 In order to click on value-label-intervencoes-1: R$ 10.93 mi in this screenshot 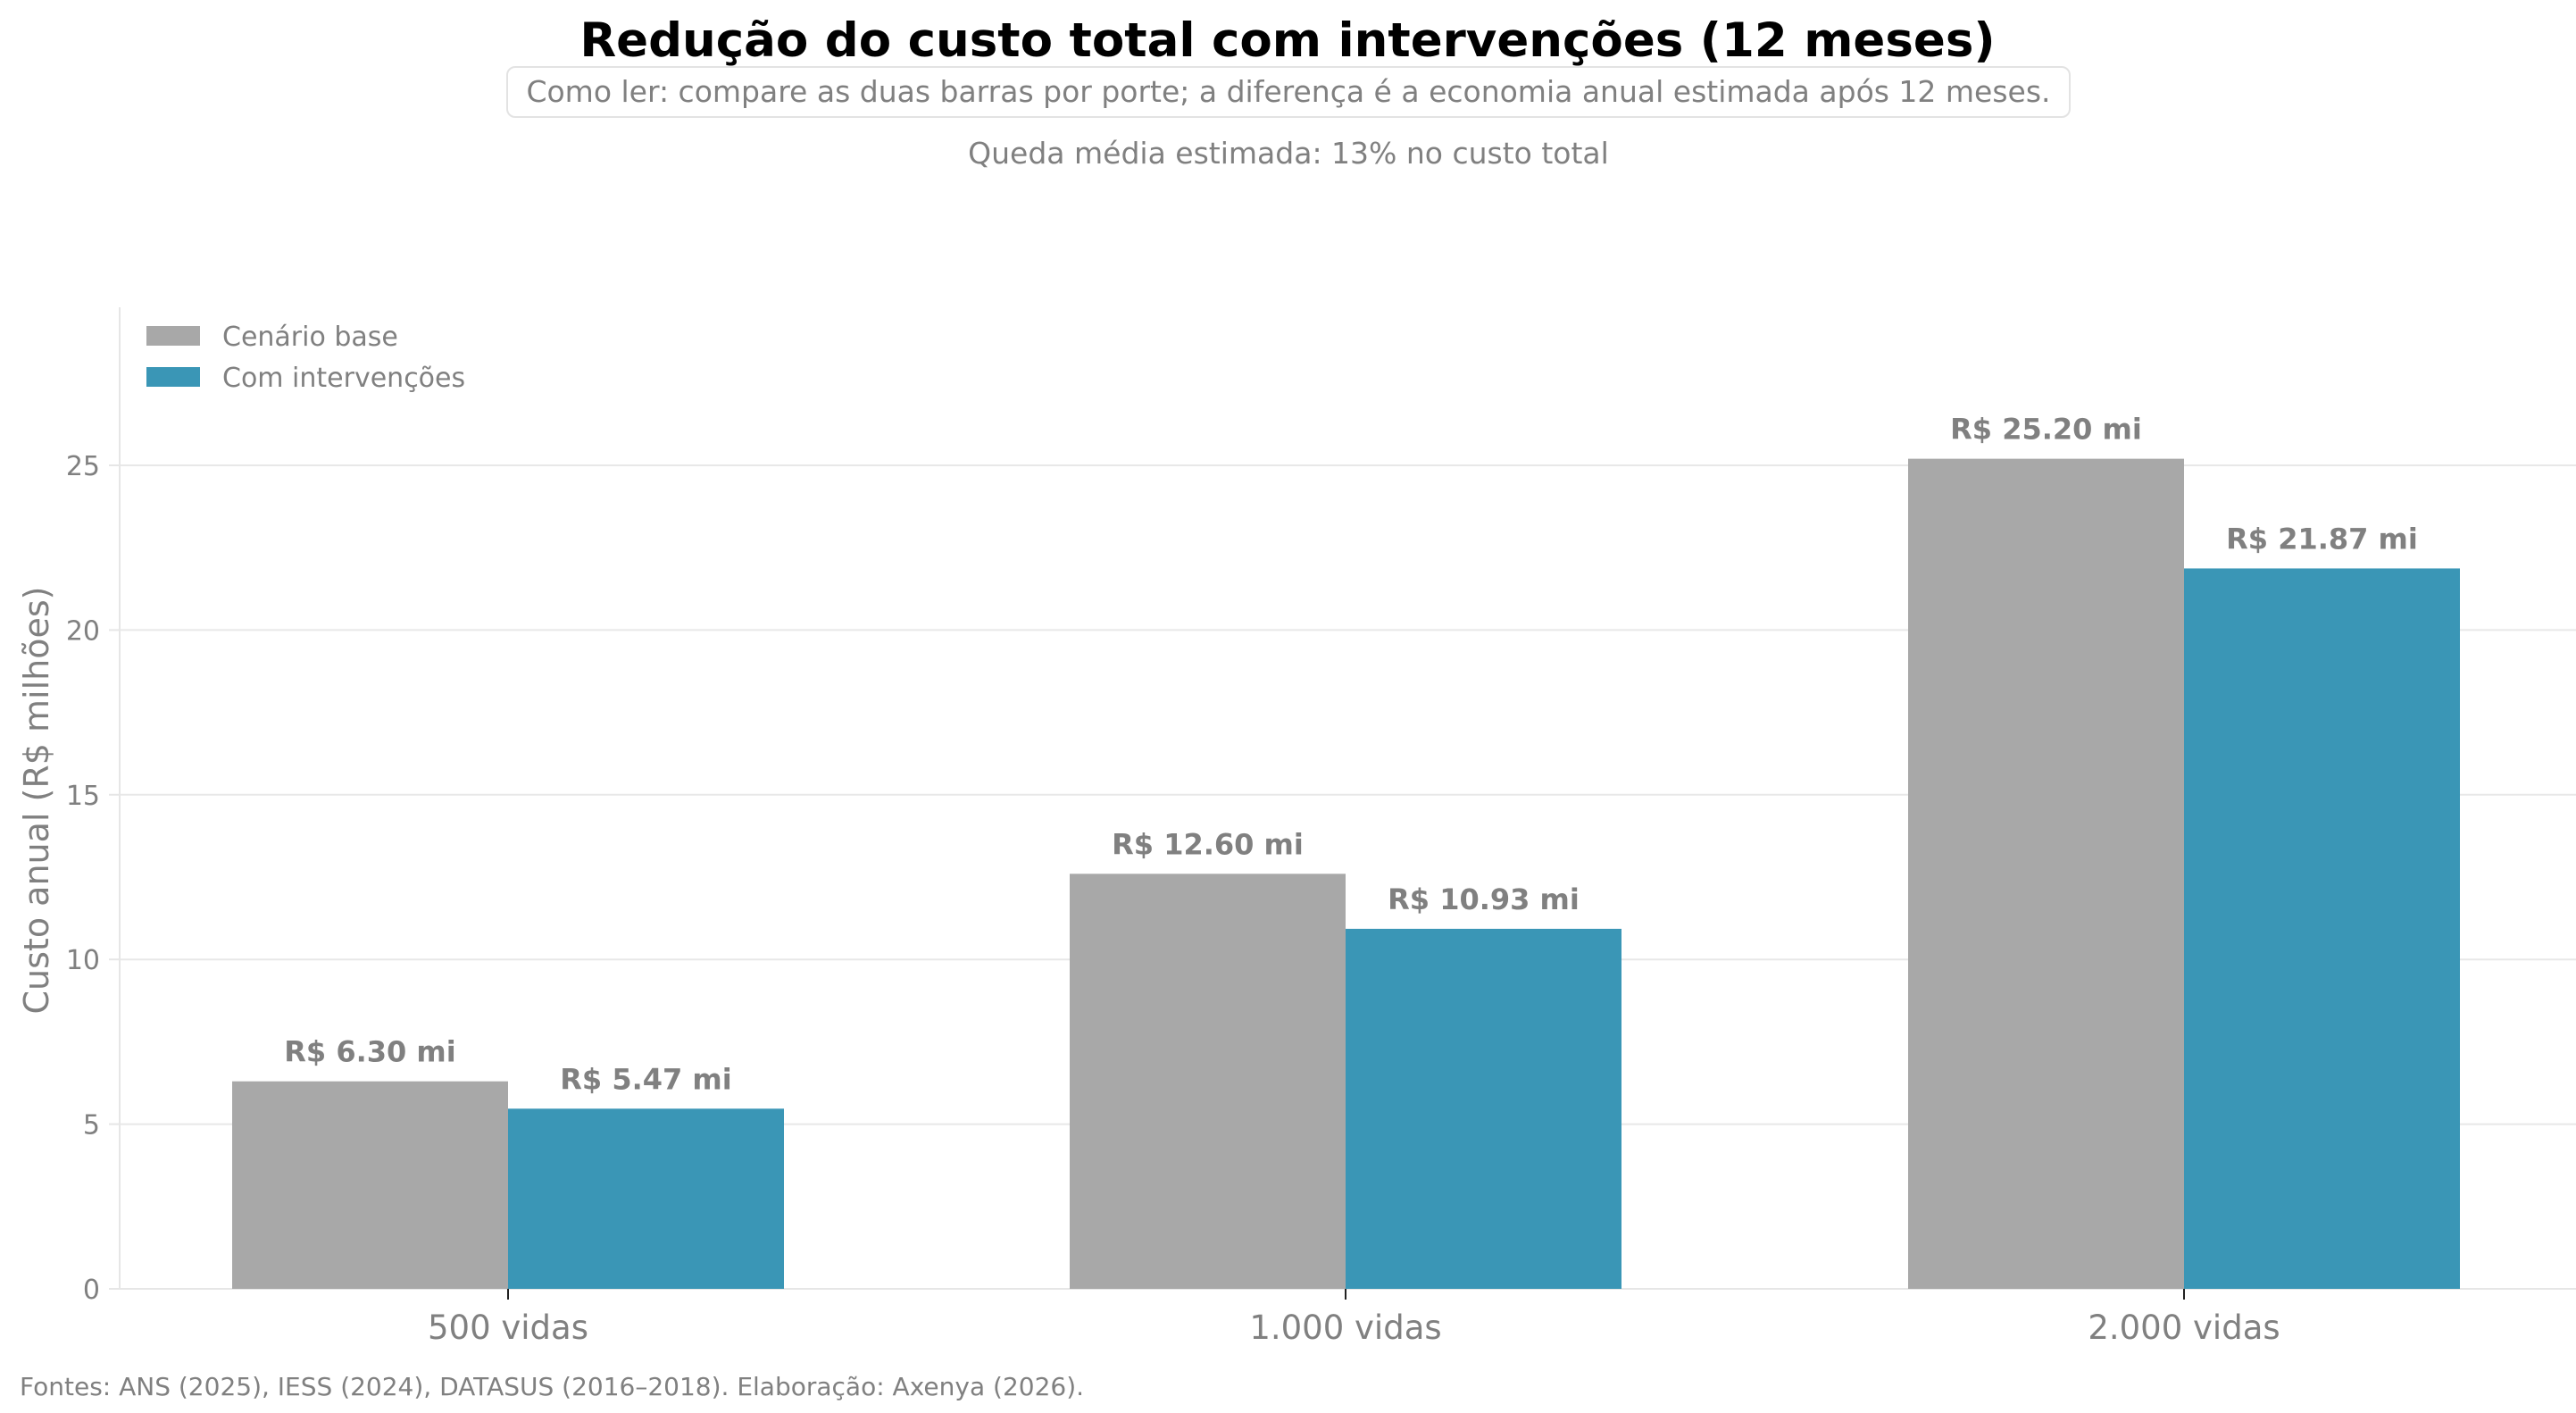, I will do `click(1484, 899)`.